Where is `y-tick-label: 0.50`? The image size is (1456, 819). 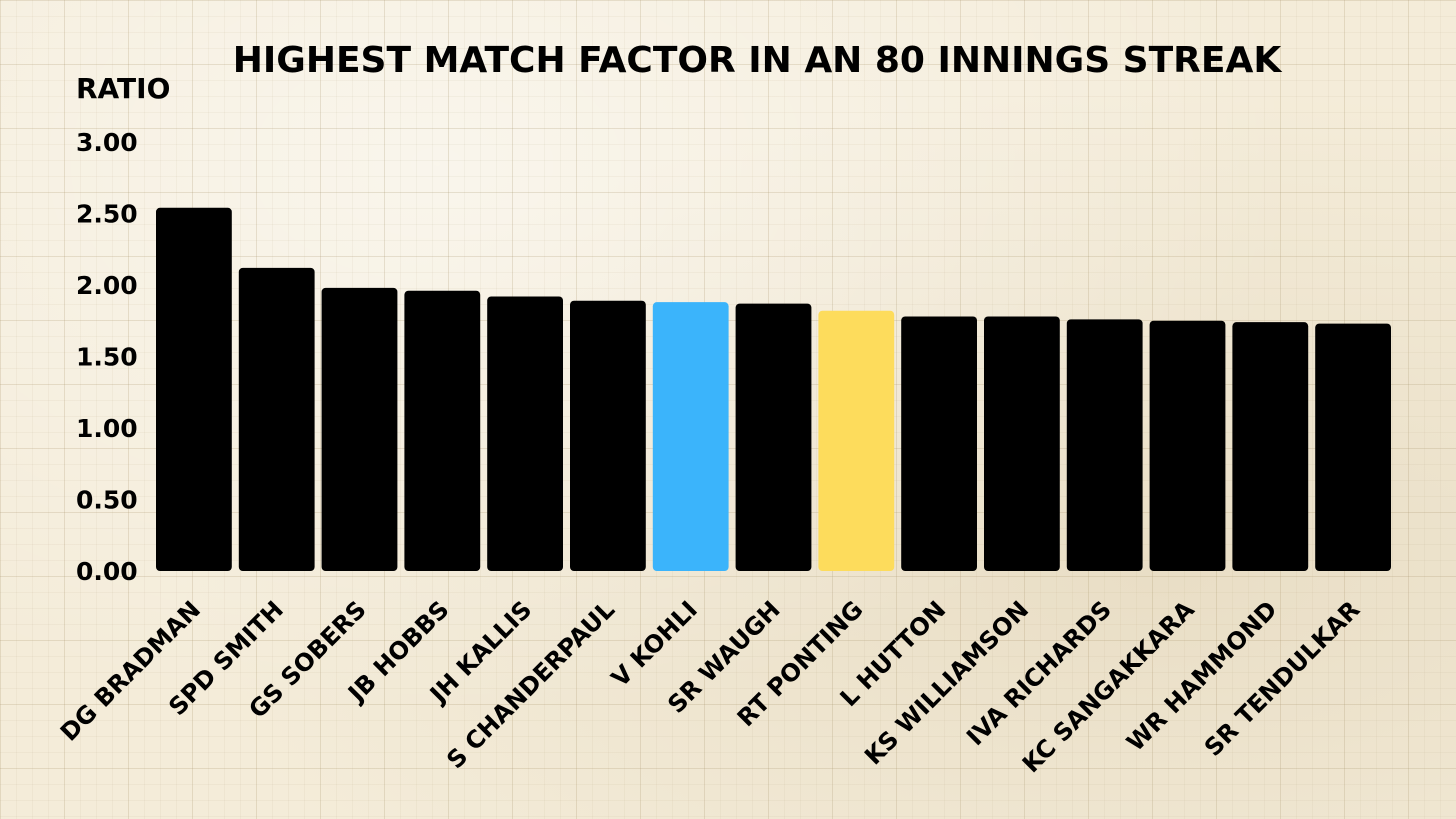 y-tick-label: 0.50 is located at coordinates (107, 500).